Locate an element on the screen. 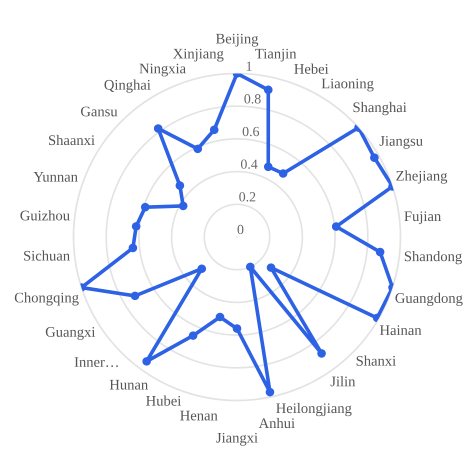  spoke-label: Zhejiang is located at coordinates (422, 177).